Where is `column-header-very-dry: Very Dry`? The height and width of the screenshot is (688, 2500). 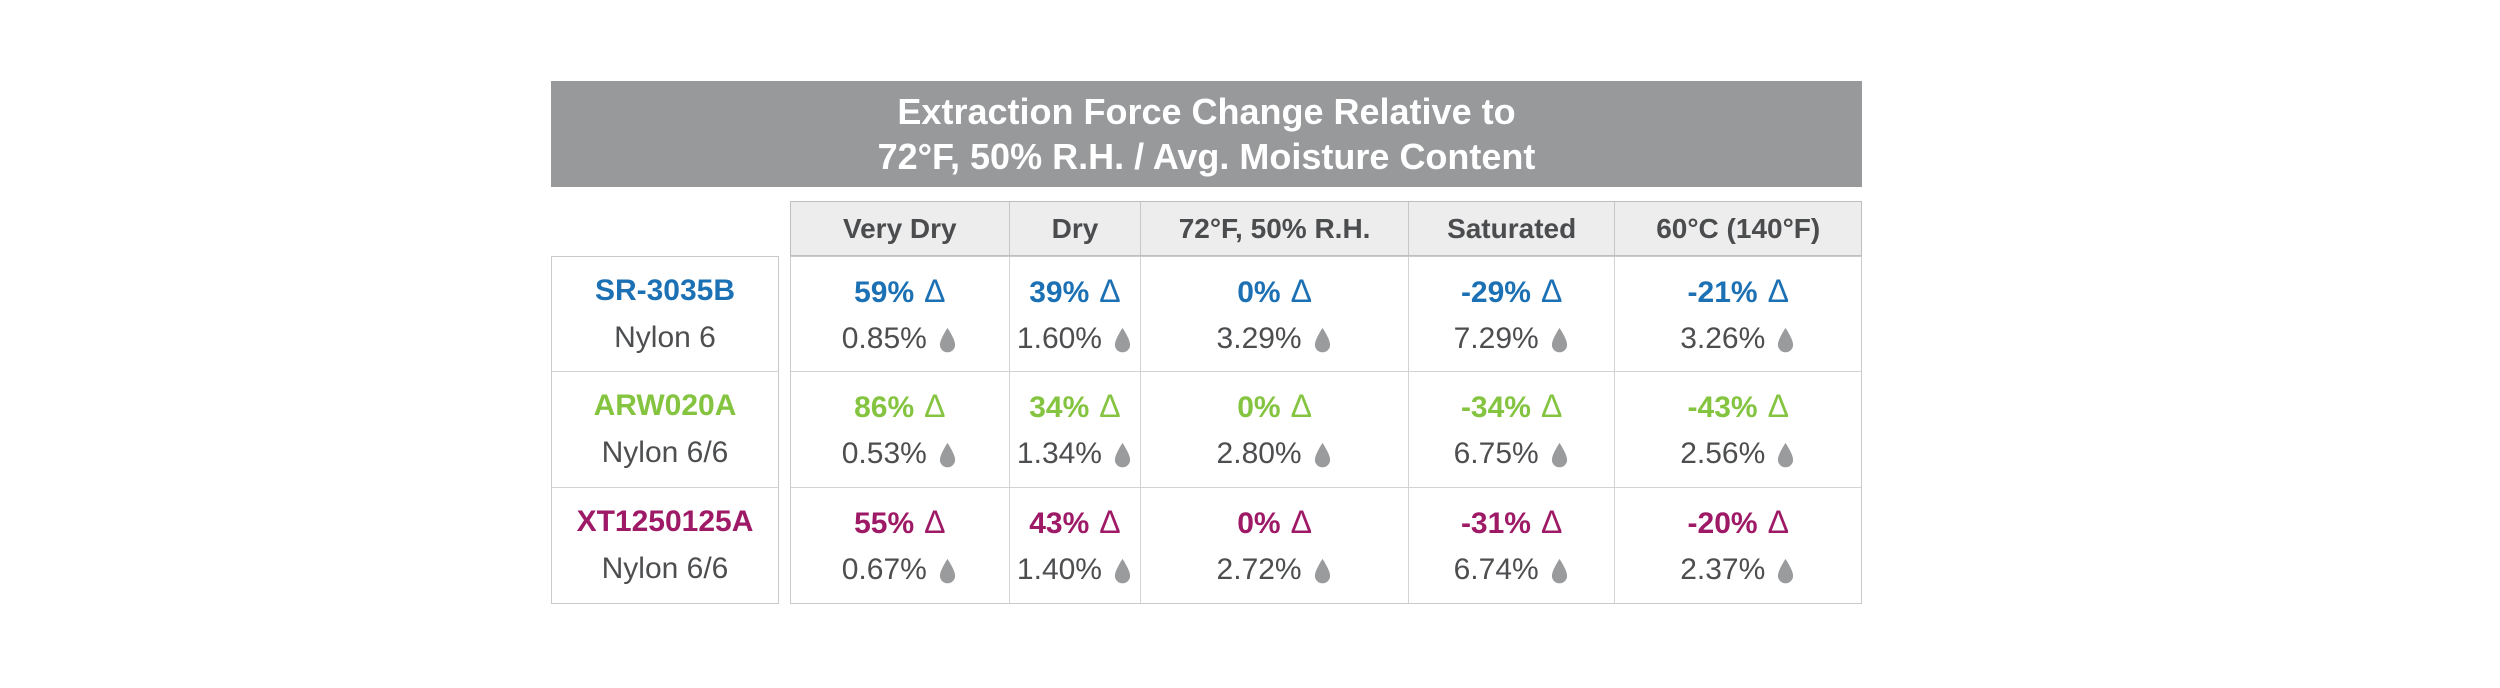 column-header-very-dry: Very Dry is located at coordinates (900, 228).